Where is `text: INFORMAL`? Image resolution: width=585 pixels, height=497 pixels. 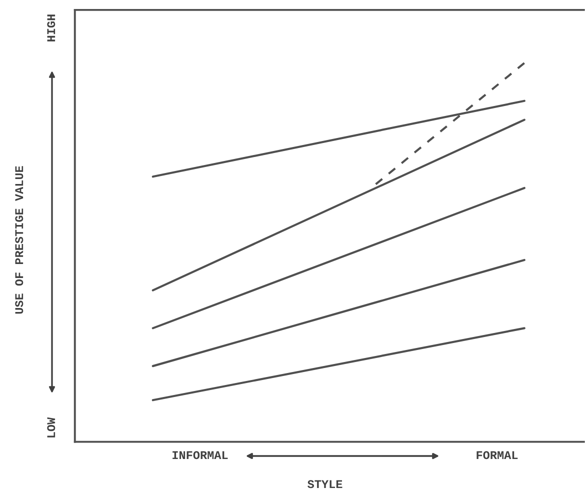
text: INFORMAL is located at coordinates (200, 455).